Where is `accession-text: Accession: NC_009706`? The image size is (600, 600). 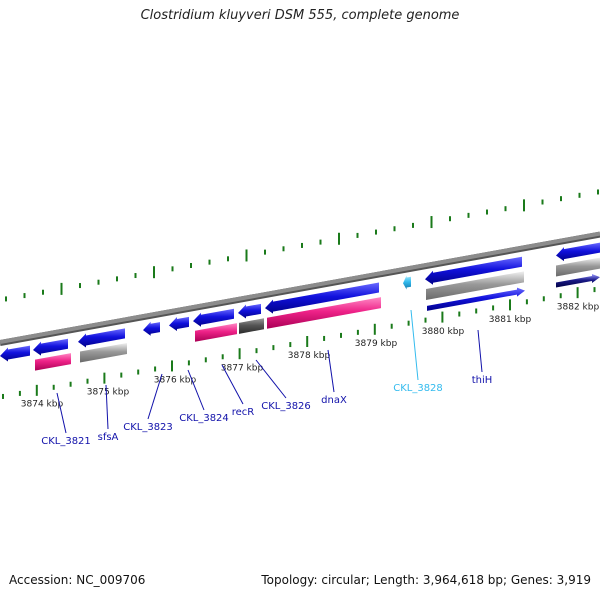 accession-text: Accession: NC_009706 is located at coordinates (77, 580).